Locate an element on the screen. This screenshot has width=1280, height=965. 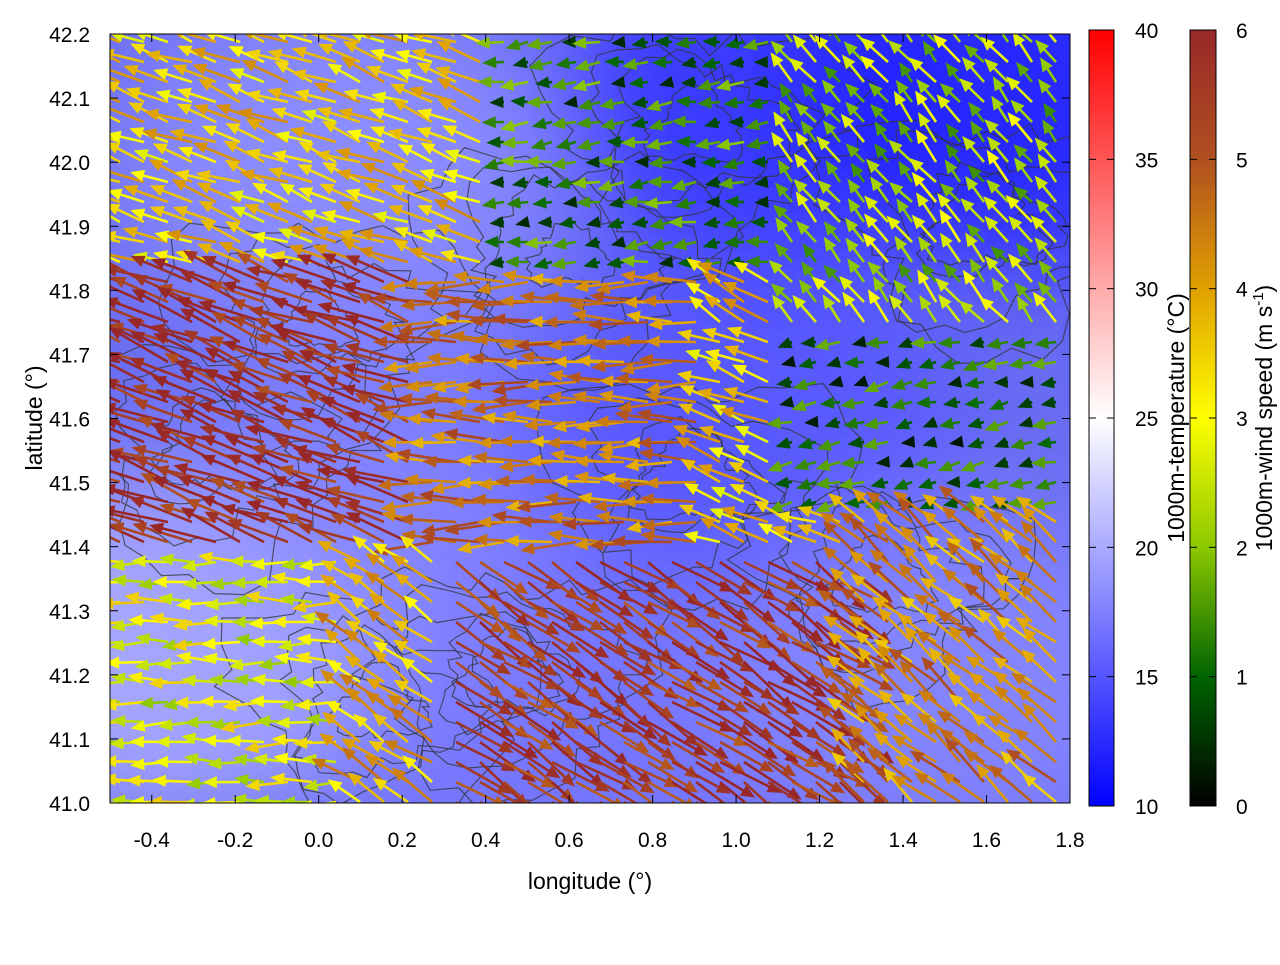
y-tick-label: 41.1 is located at coordinates (69, 740).